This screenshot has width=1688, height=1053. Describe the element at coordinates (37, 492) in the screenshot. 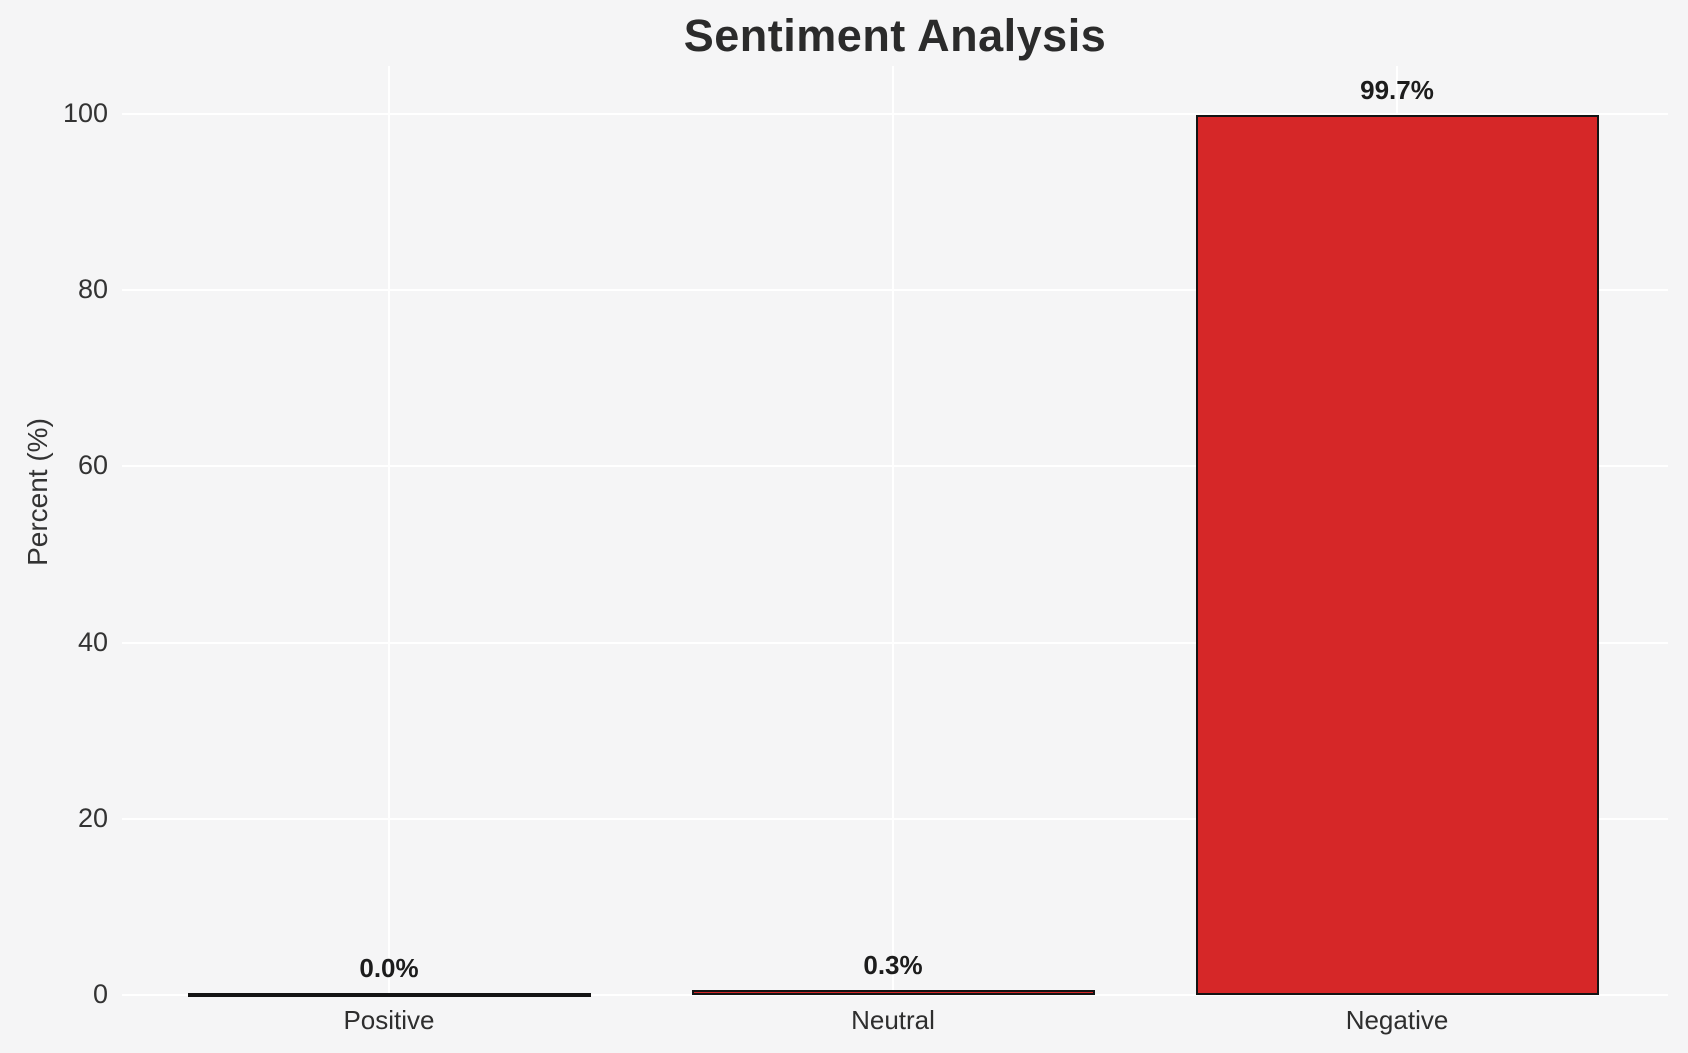

I see `y-axis-label: Percent (%)` at that location.